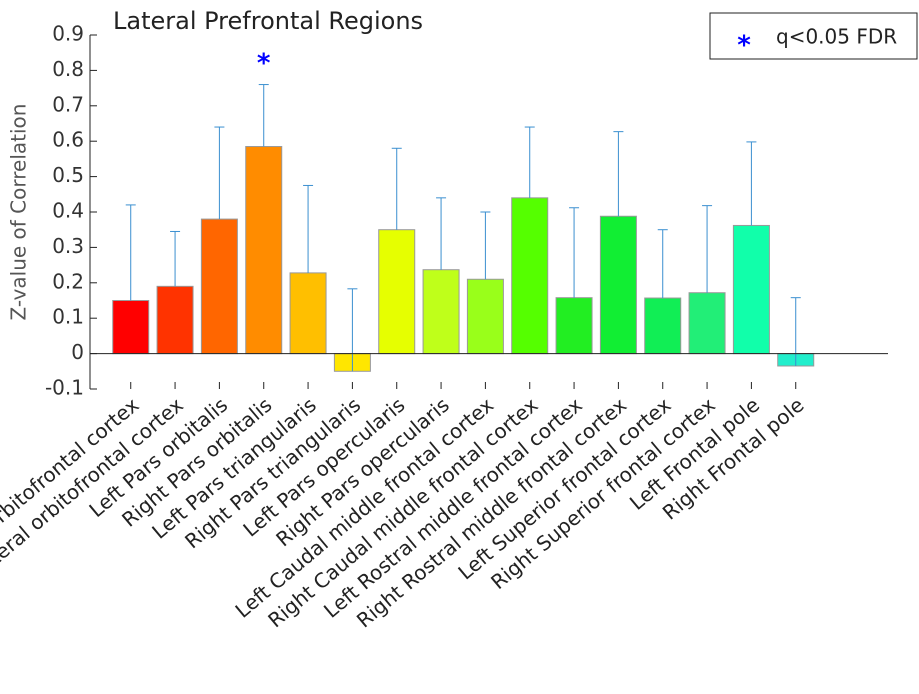 The height and width of the screenshot is (694, 919). Describe the element at coordinates (64, 388) in the screenshot. I see `y-tick-label: -0.1` at that location.